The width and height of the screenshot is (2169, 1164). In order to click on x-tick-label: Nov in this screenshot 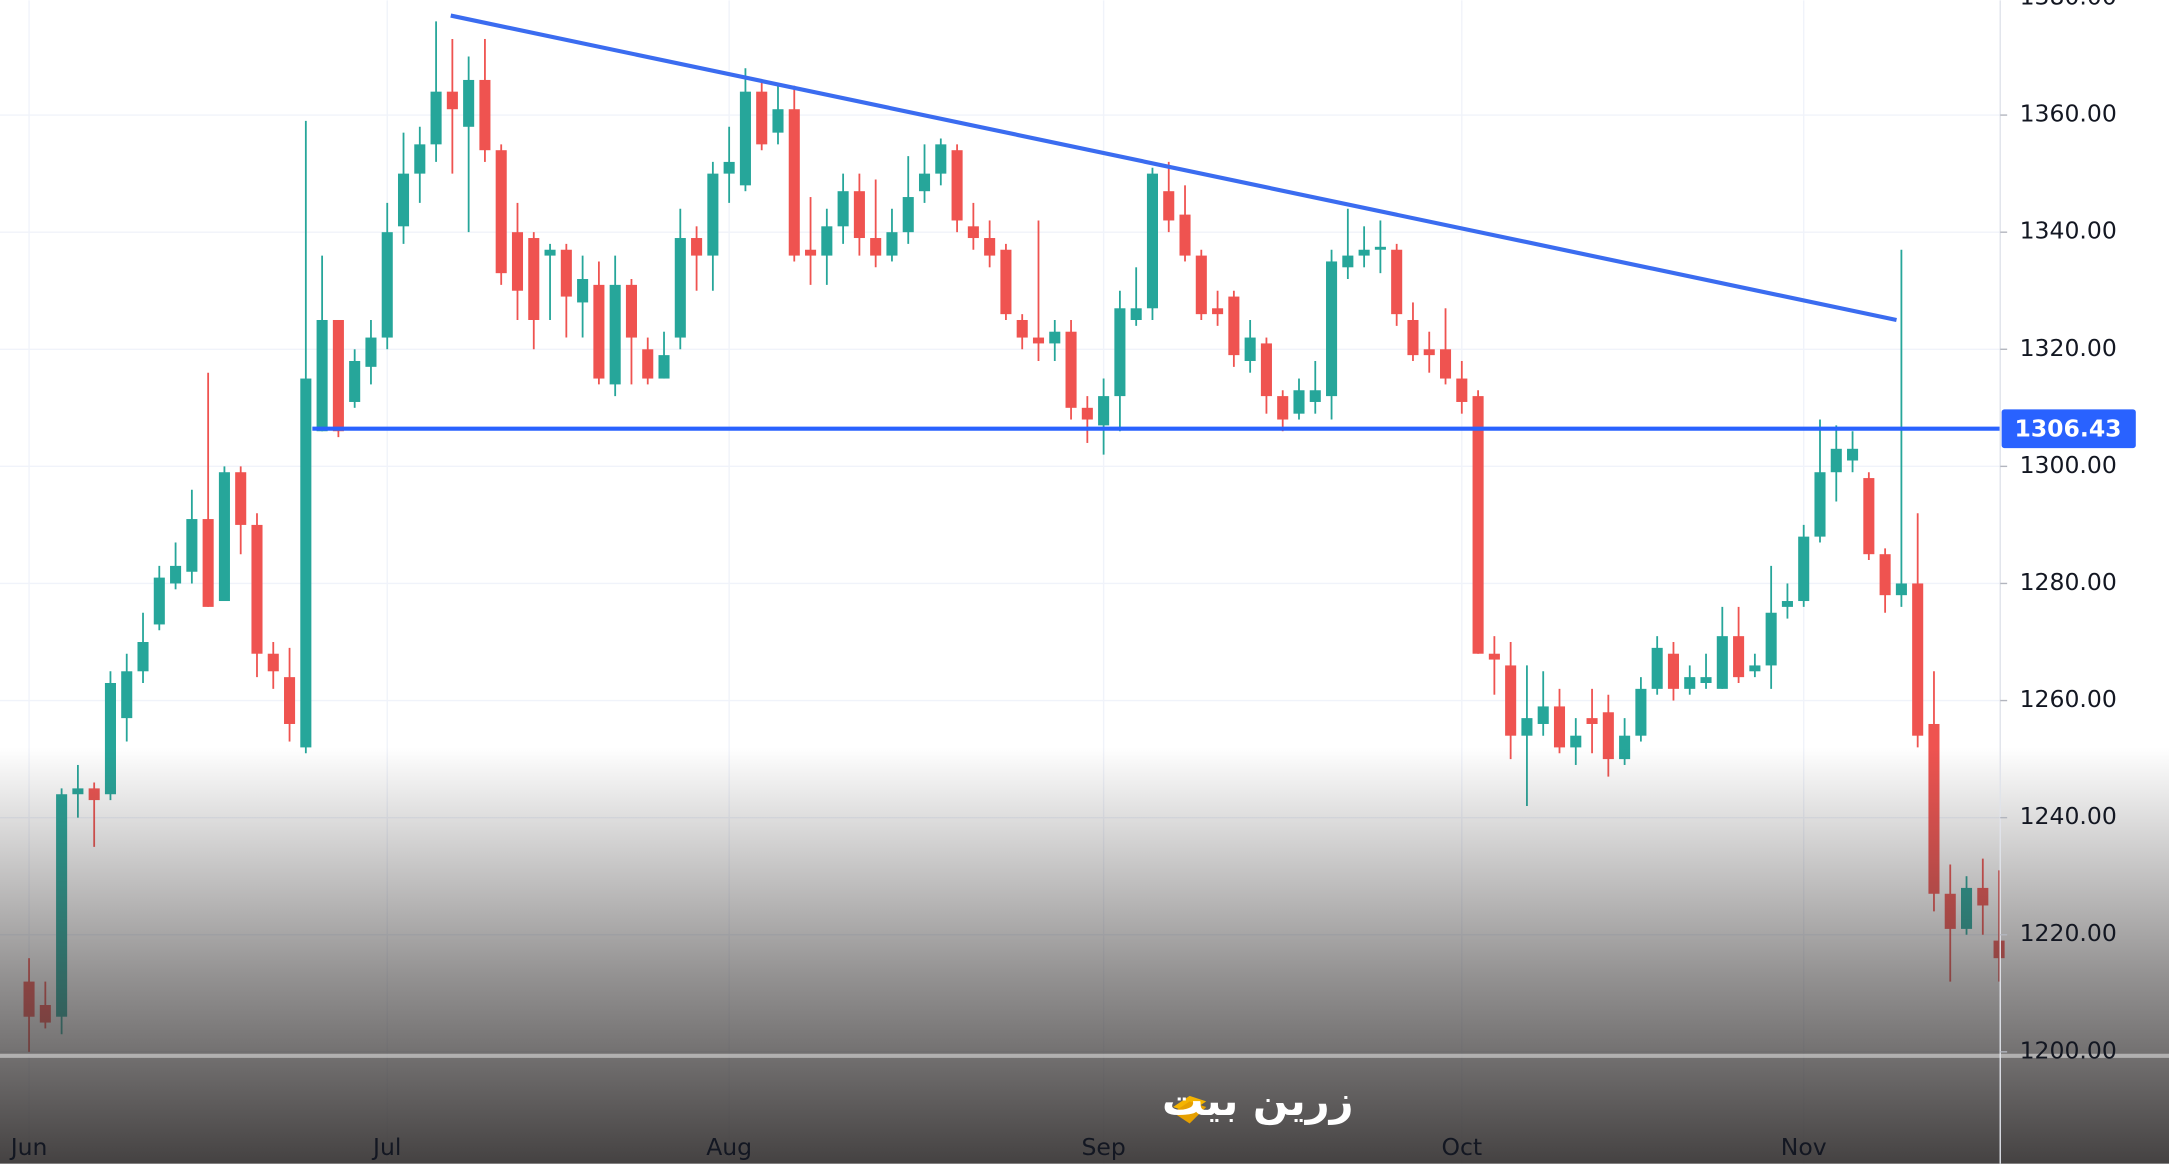, I will do `click(1804, 1147)`.